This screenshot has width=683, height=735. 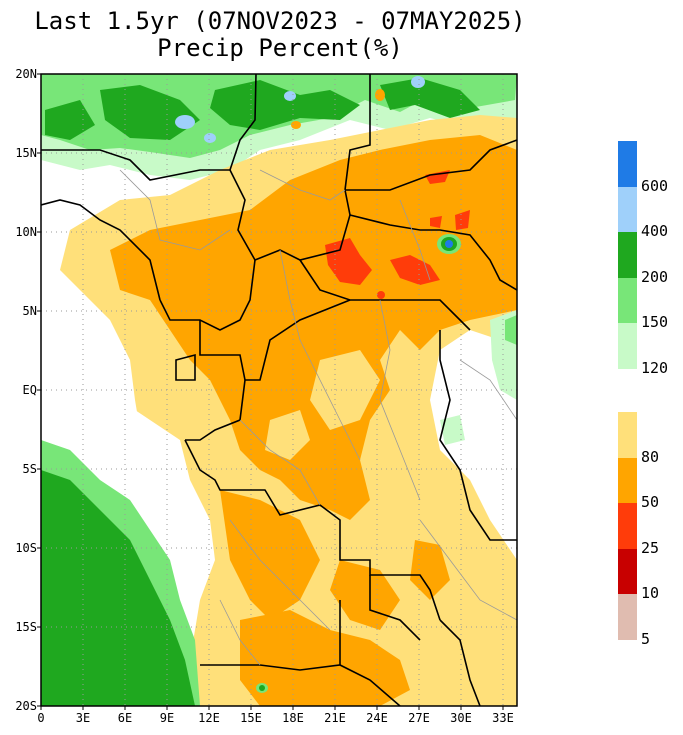 What do you see at coordinates (293, 718) in the screenshot?
I see `lon-label: 18E` at bounding box center [293, 718].